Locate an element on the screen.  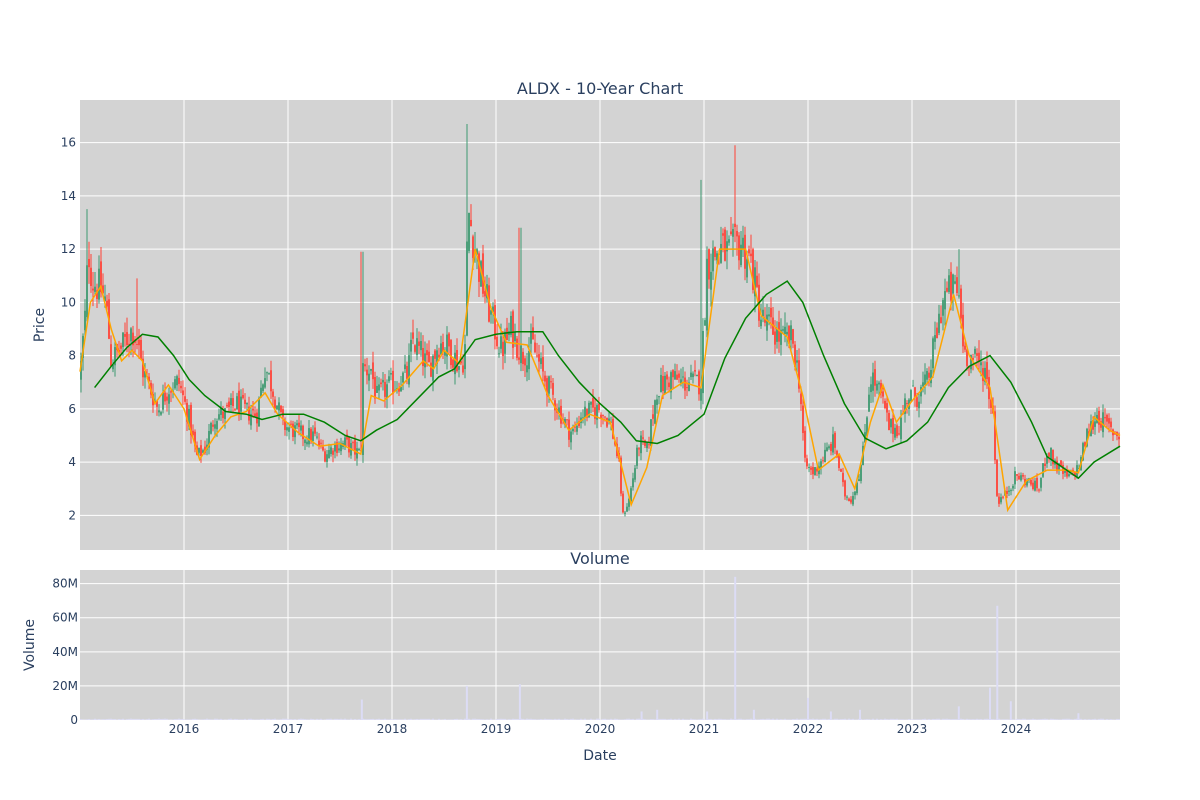
price-y-tick-label: 12 is located at coordinates (68, 249).